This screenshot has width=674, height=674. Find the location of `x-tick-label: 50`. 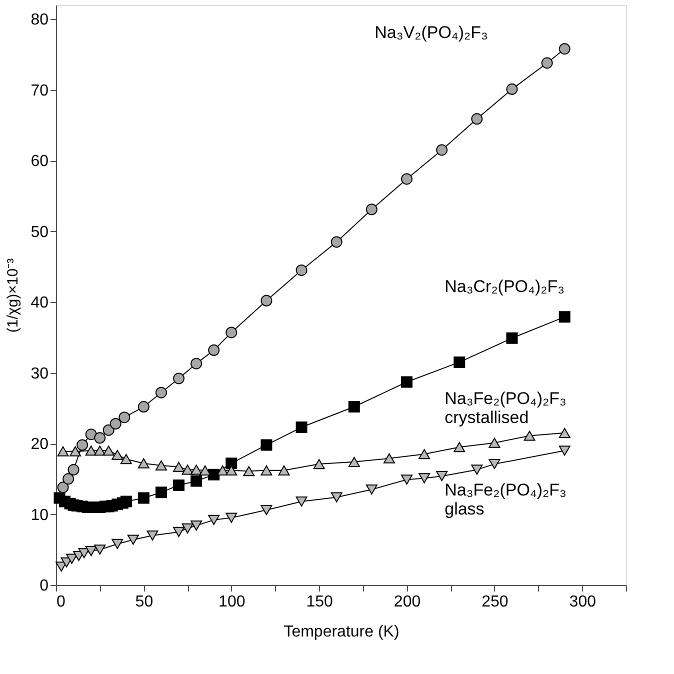

x-tick-label: 50 is located at coordinates (144, 602).